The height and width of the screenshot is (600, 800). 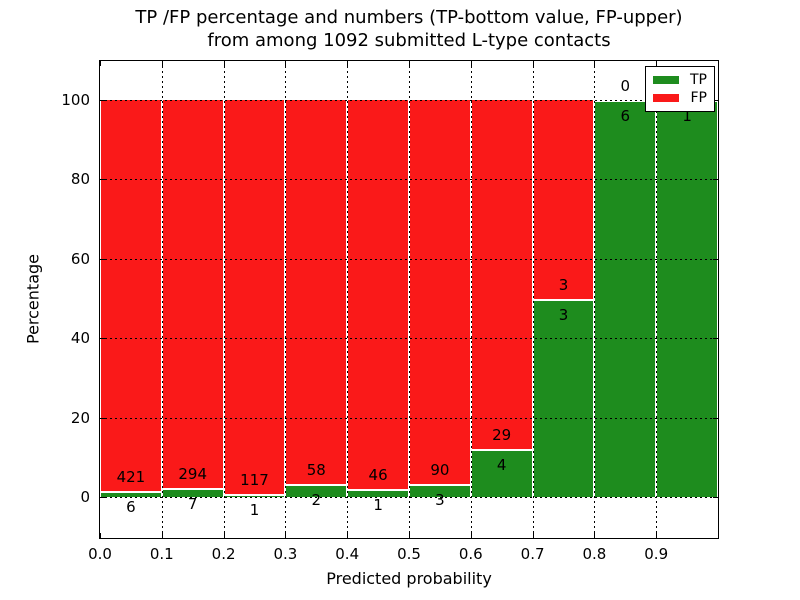 What do you see at coordinates (680, 80) in the screenshot?
I see `legend-item-tp: TP` at bounding box center [680, 80].